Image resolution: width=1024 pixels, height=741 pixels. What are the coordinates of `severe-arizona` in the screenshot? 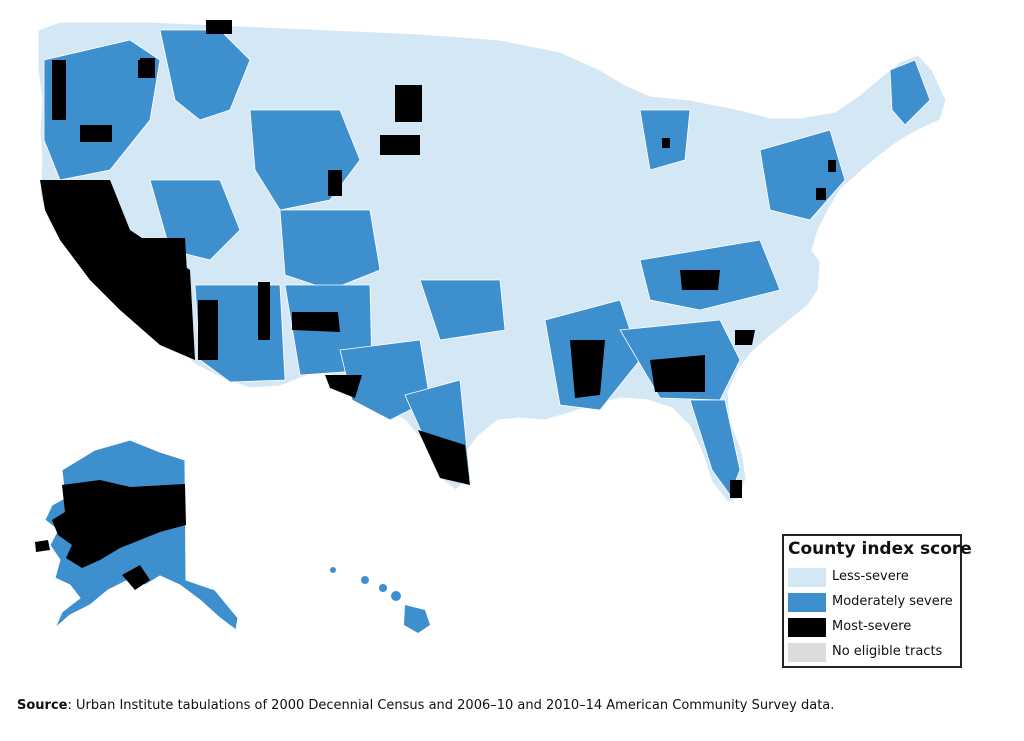 It's located at (208, 330).